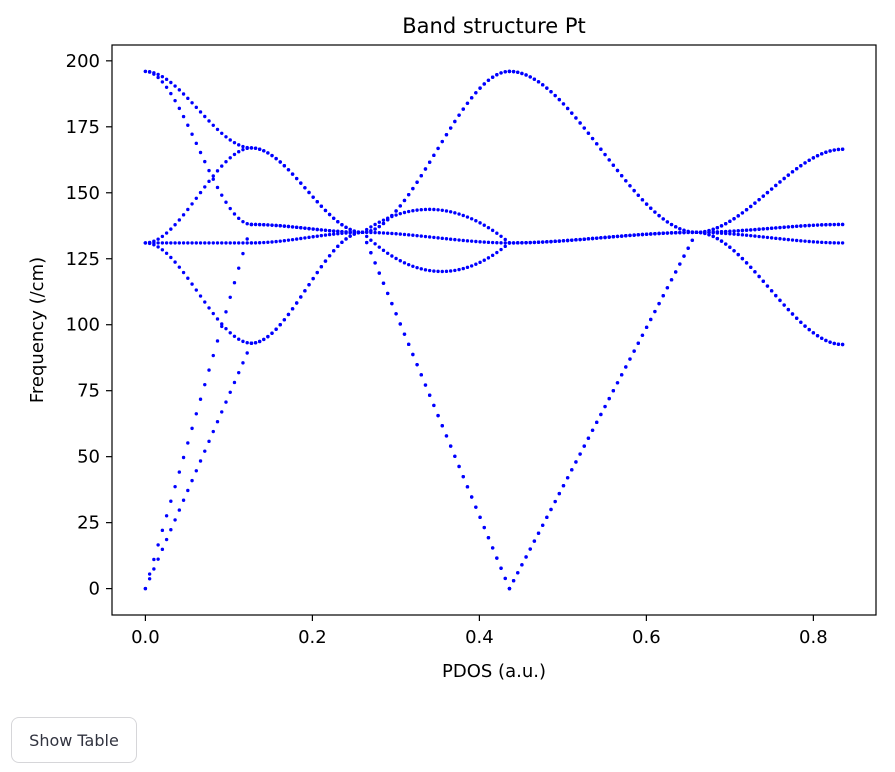 The image size is (895, 772). I want to click on y-axis-ticks: 0 25 50 75 100 125 150 175 200, so click(89, 325).